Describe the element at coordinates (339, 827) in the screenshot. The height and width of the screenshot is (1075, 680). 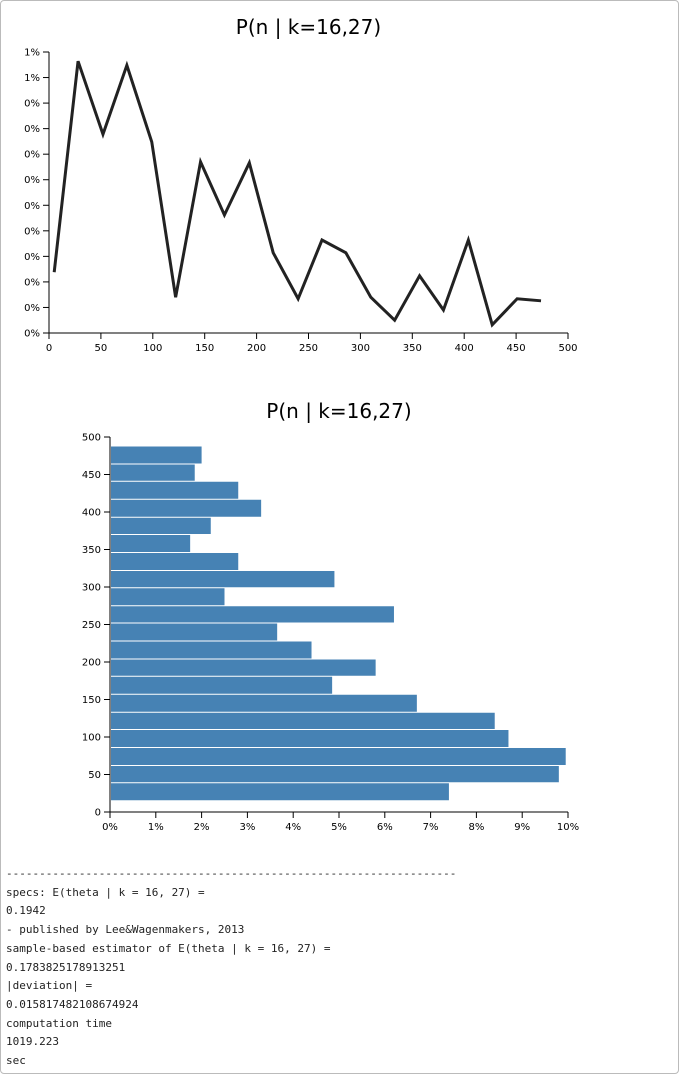
I see `x-tick-label: 5%` at that location.